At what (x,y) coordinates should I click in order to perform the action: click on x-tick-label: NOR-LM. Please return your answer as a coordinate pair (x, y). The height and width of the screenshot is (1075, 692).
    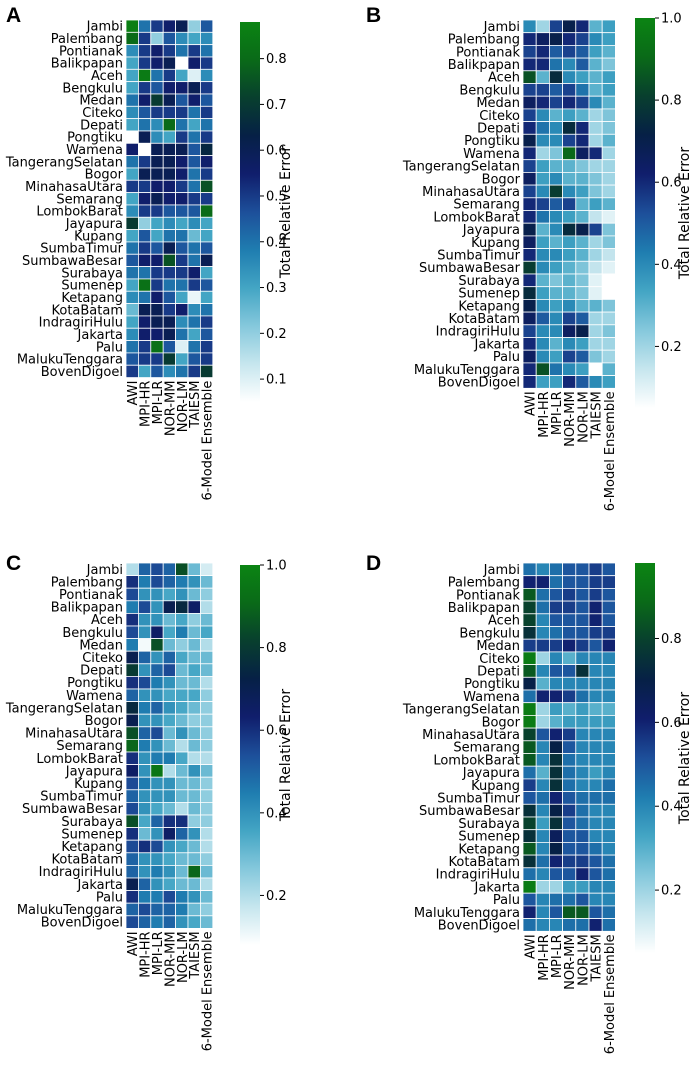
    Looking at the image, I should click on (183, 407).